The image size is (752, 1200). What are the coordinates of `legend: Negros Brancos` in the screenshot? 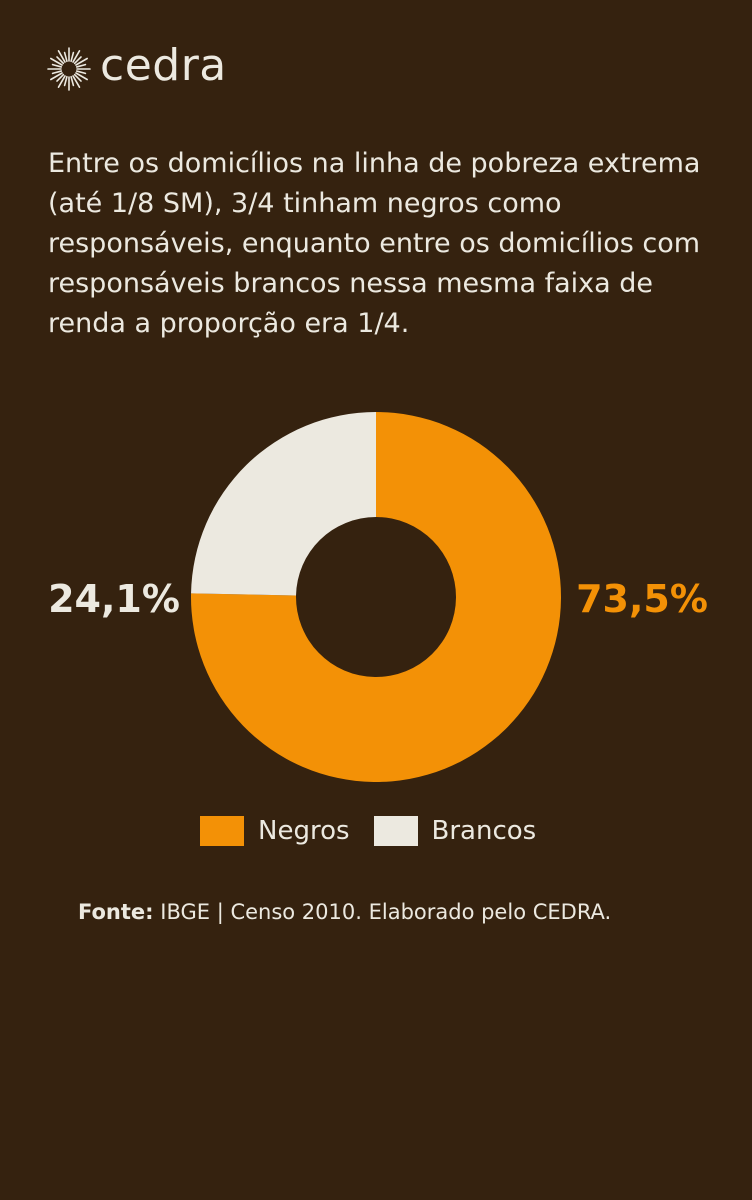 It's located at (380, 831).